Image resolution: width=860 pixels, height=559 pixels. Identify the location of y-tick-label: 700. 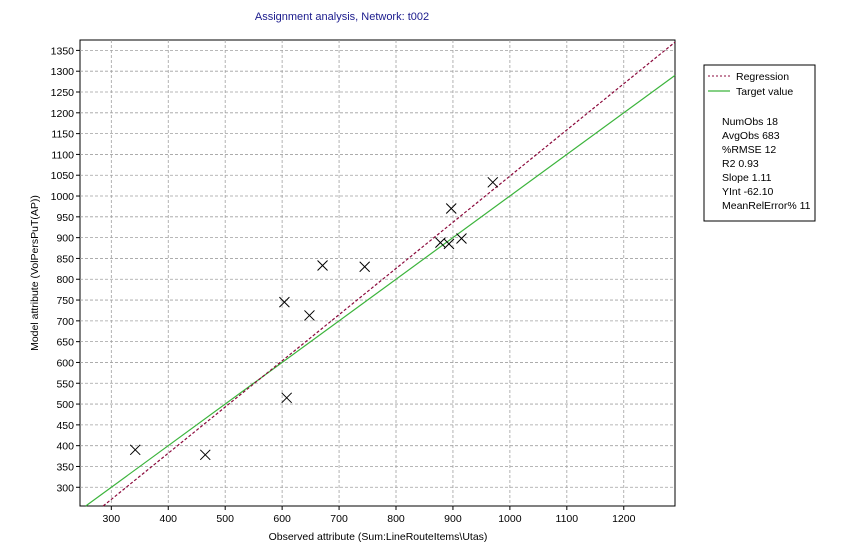
(65, 322).